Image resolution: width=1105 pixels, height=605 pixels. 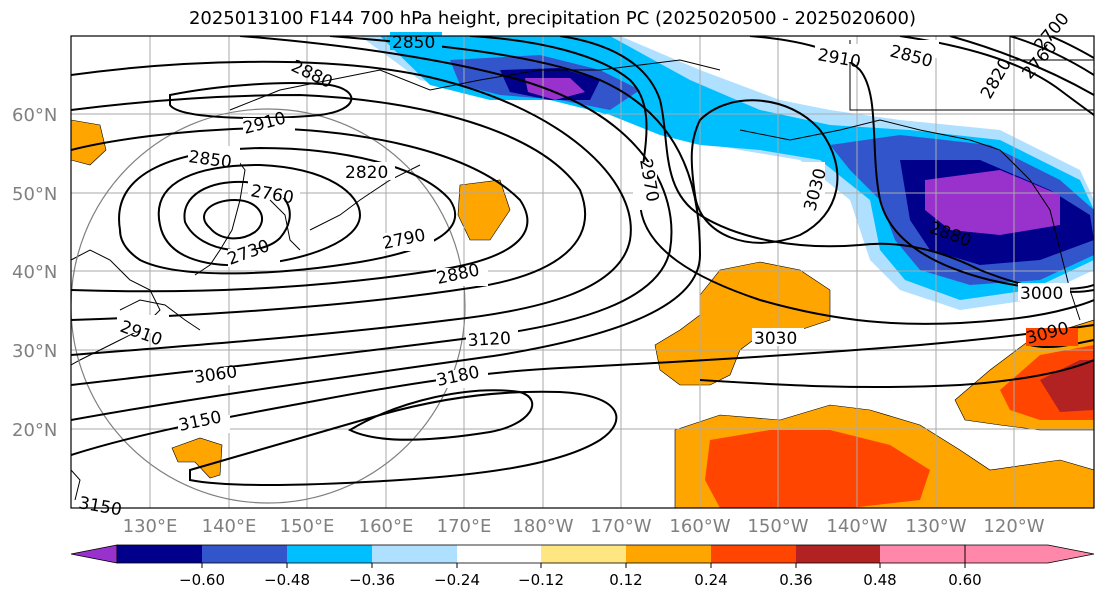 I want to click on colorbar-tick-label: 0.24, so click(x=710, y=580).